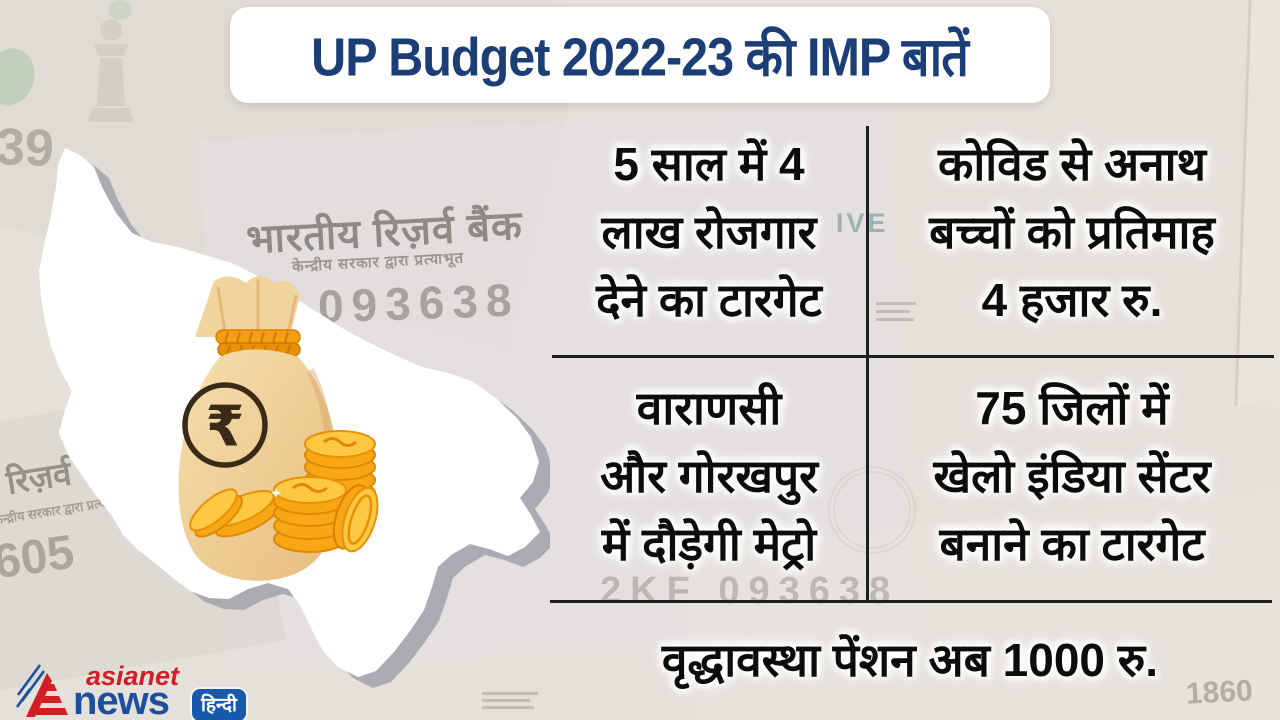  I want to click on asianet-news-logo: asianet news हिन्दी, so click(141, 682).